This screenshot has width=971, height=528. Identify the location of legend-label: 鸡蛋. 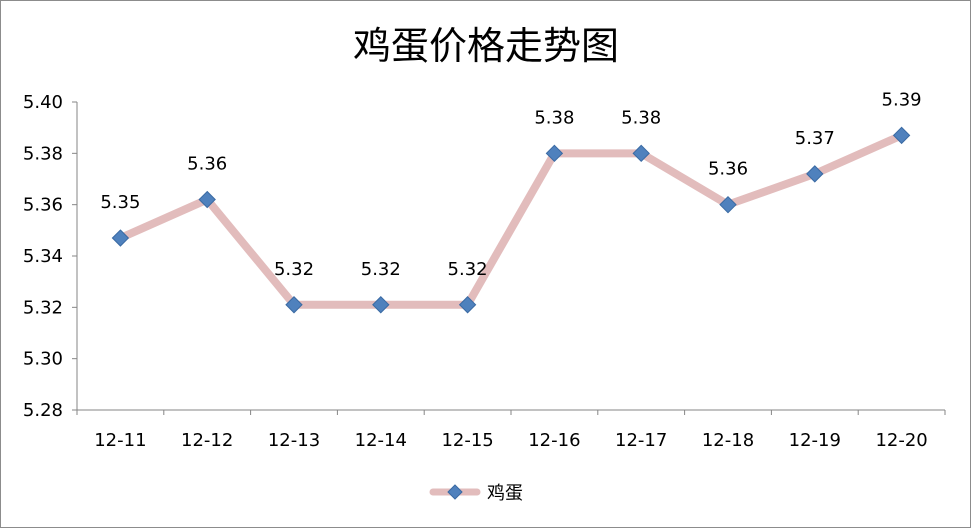
(505, 493).